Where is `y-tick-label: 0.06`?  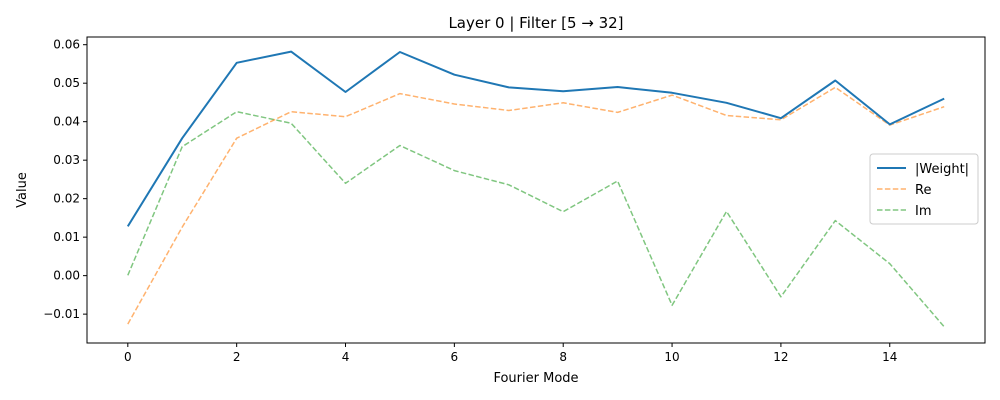 y-tick-label: 0.06 is located at coordinates (66, 45).